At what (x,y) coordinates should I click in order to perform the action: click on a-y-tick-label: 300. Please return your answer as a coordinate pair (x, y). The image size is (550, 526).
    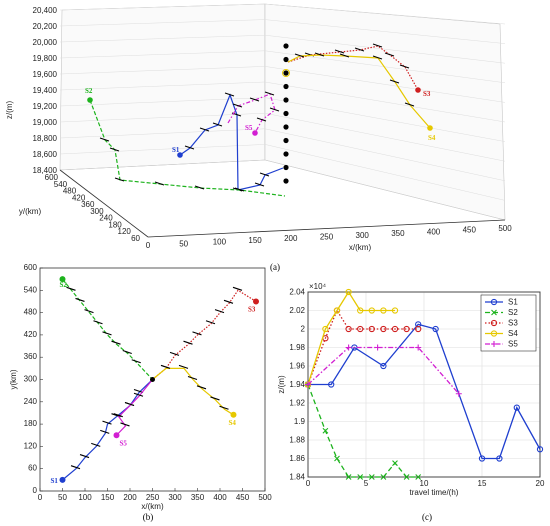
    Looking at the image, I should click on (97, 211).